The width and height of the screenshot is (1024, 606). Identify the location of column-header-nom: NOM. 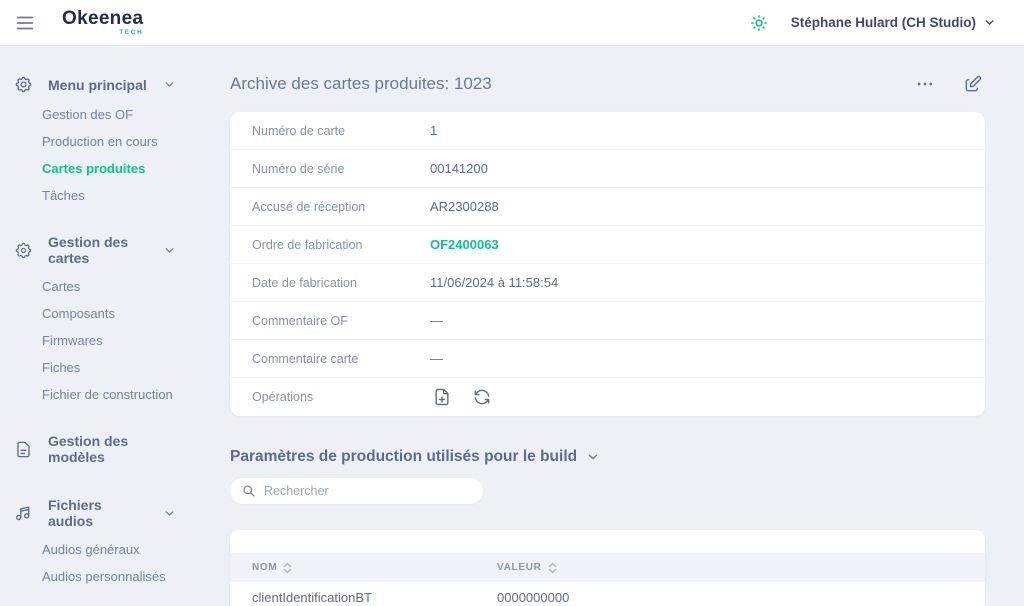
(374, 568).